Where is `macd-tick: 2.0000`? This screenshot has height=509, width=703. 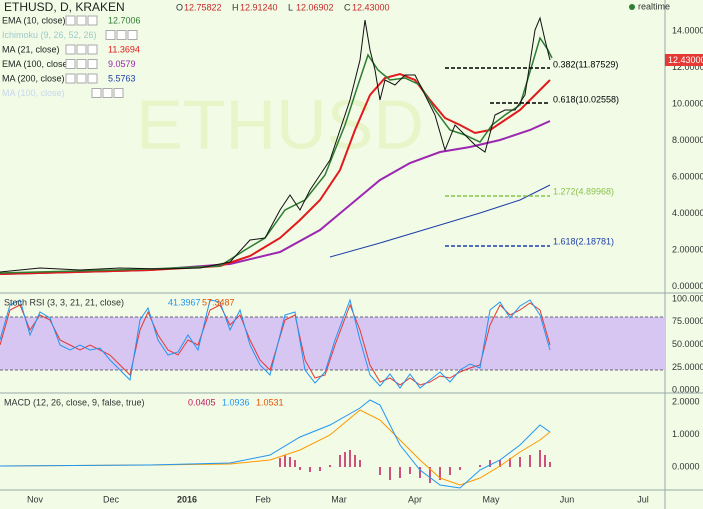 macd-tick: 2.0000 is located at coordinates (686, 401).